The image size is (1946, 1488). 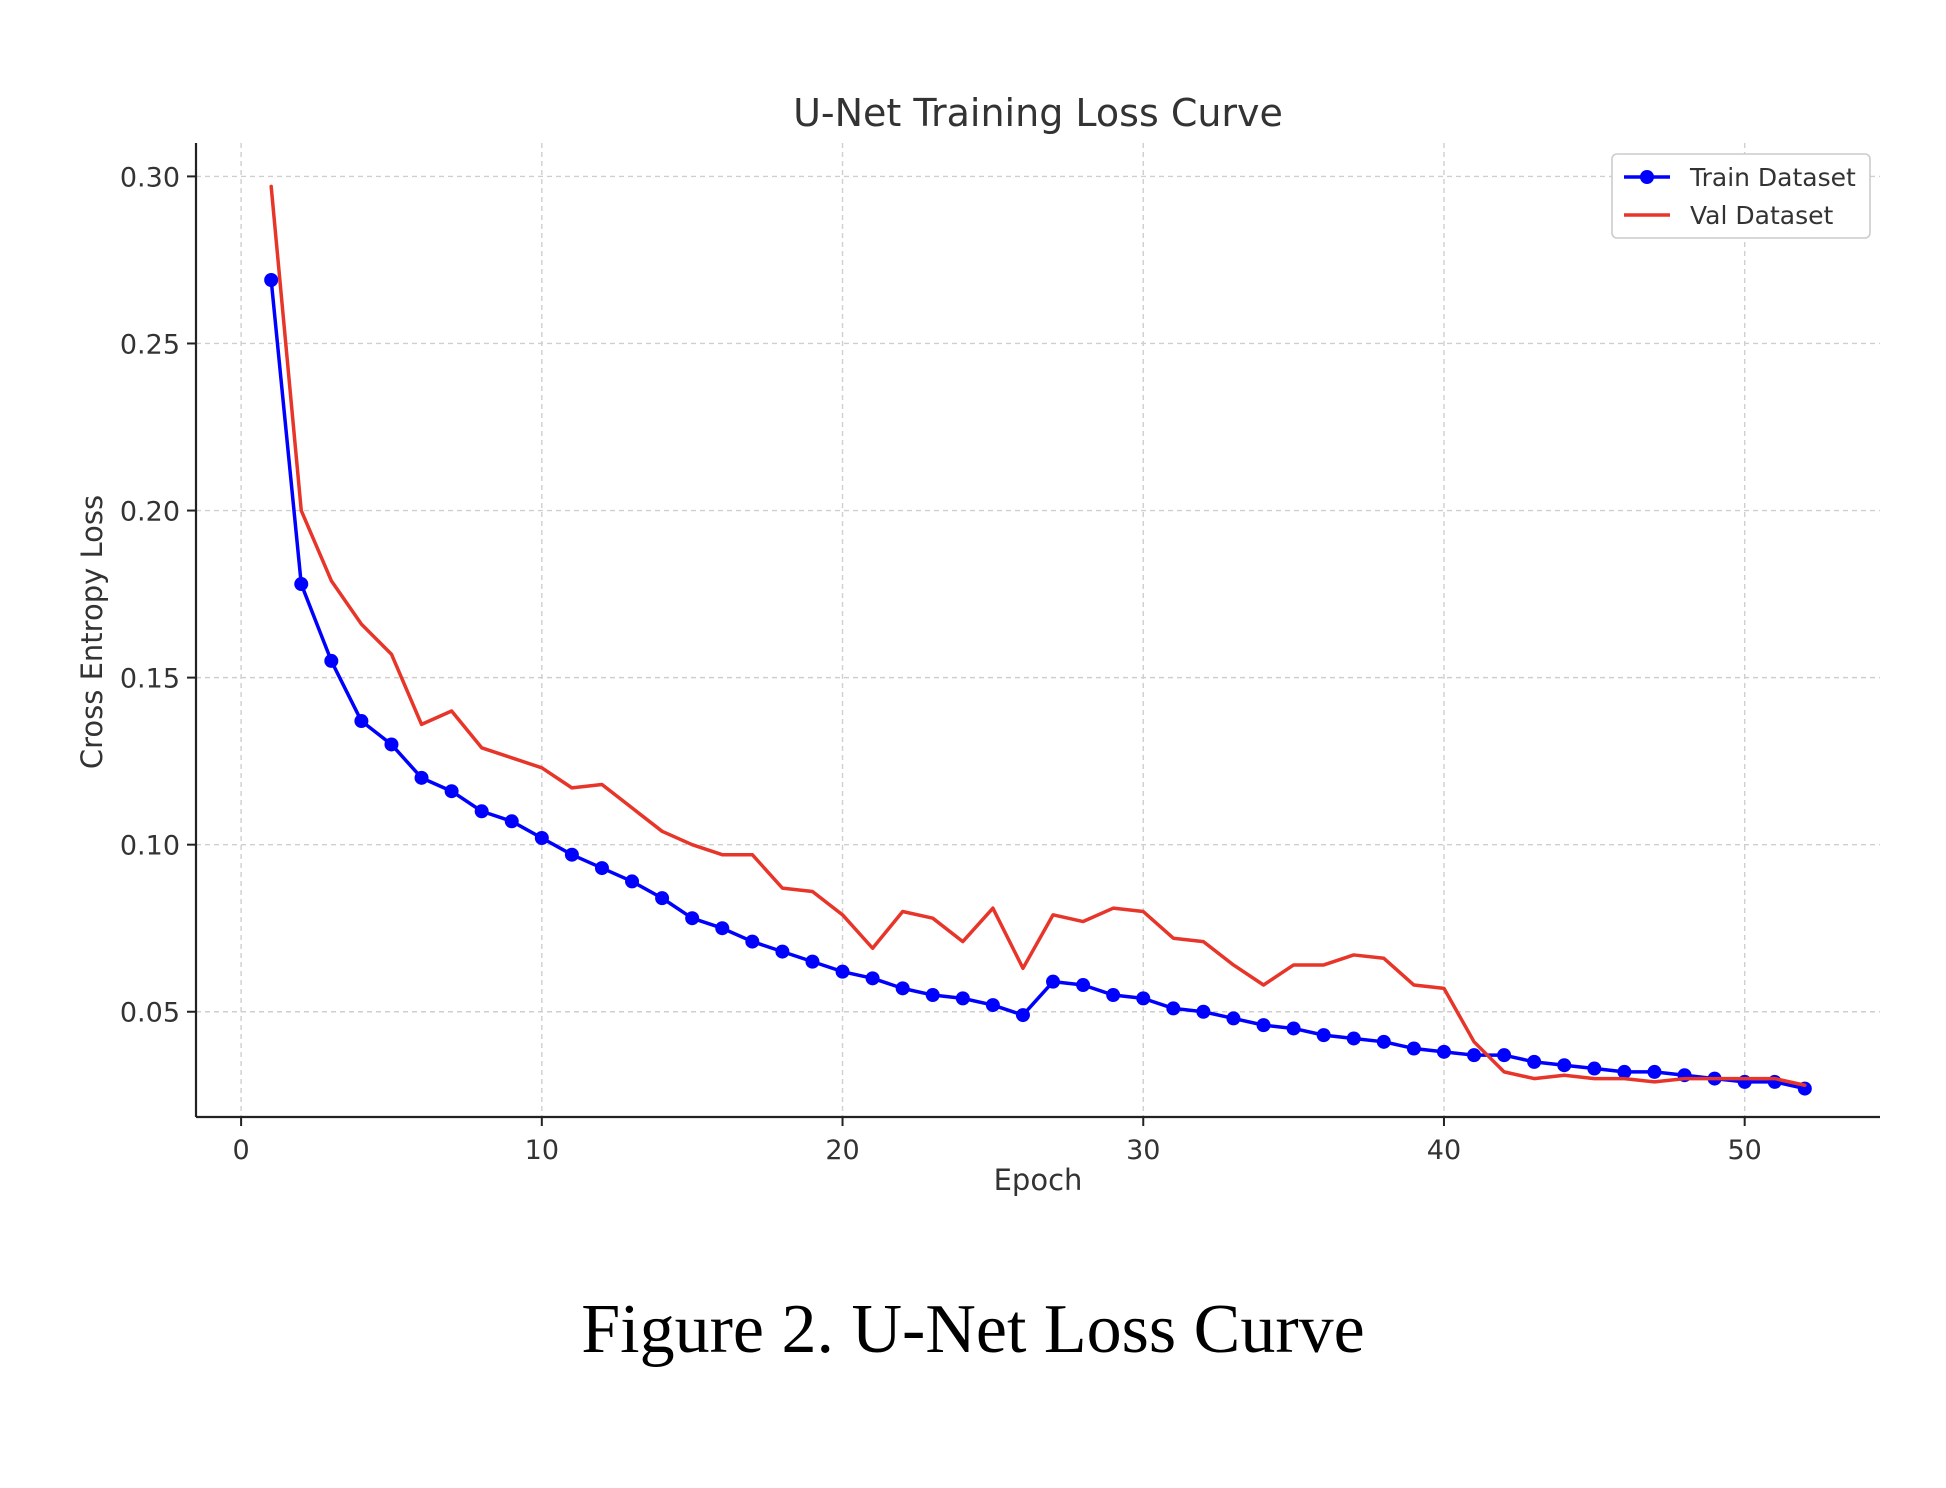 I want to click on x-axis-label: Epoch, so click(x=1038, y=1180).